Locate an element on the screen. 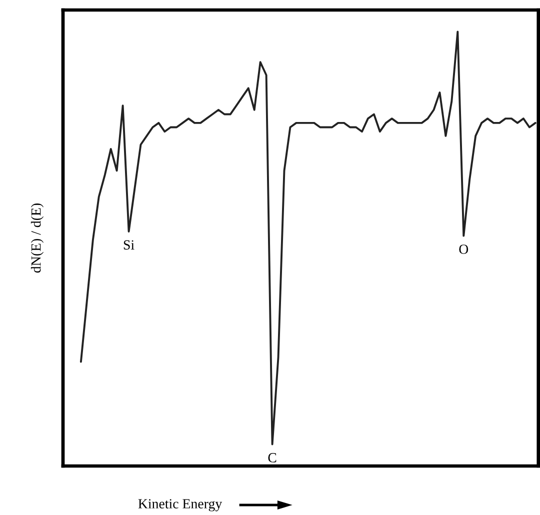 Image resolution: width=540 pixels, height=515 pixels. annotation: C is located at coordinates (272, 457).